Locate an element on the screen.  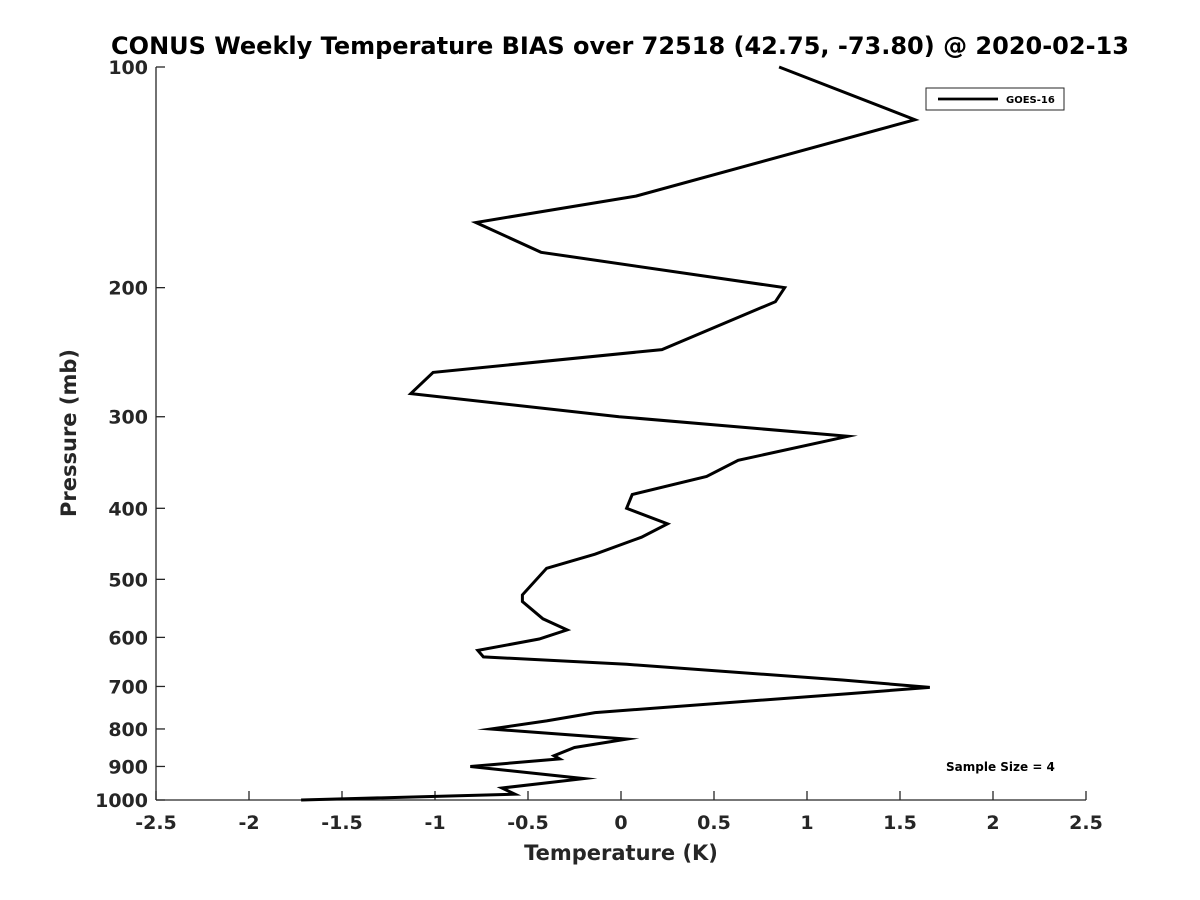
y-tick-label: 800 is located at coordinates (128, 730).